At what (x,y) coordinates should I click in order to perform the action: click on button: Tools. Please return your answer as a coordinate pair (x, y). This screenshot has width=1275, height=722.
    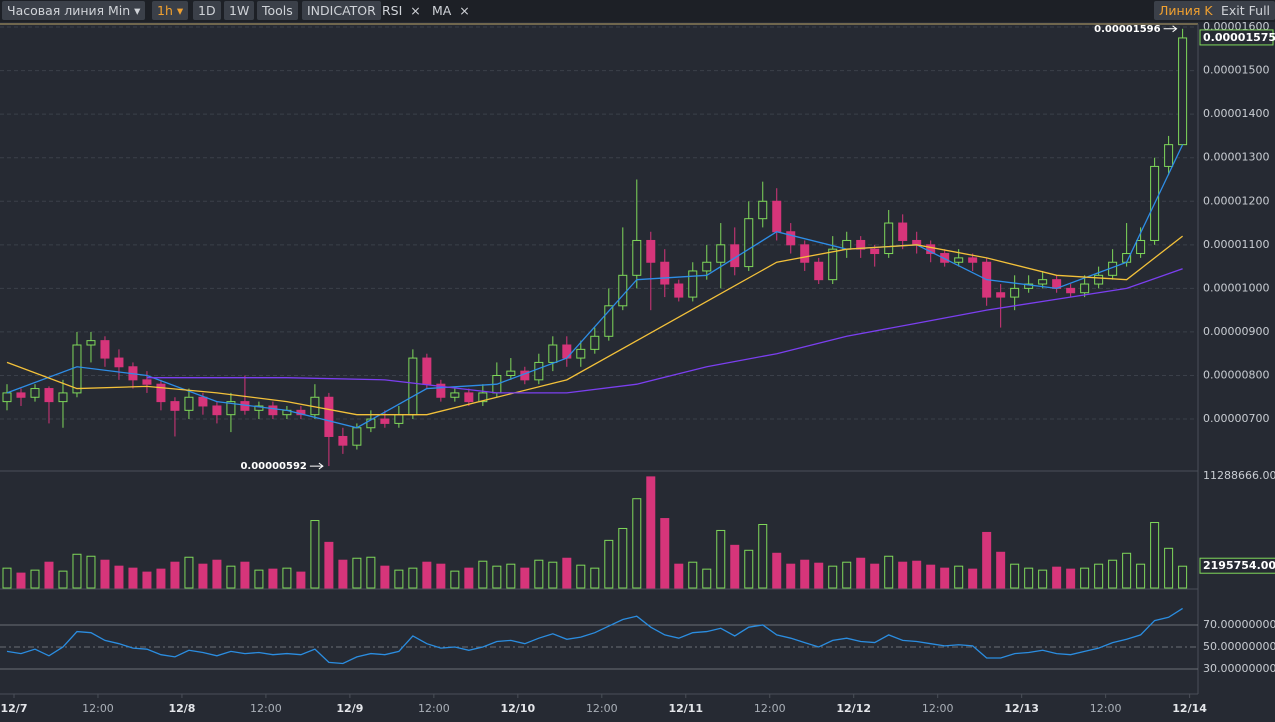
    Looking at the image, I should click on (277, 10).